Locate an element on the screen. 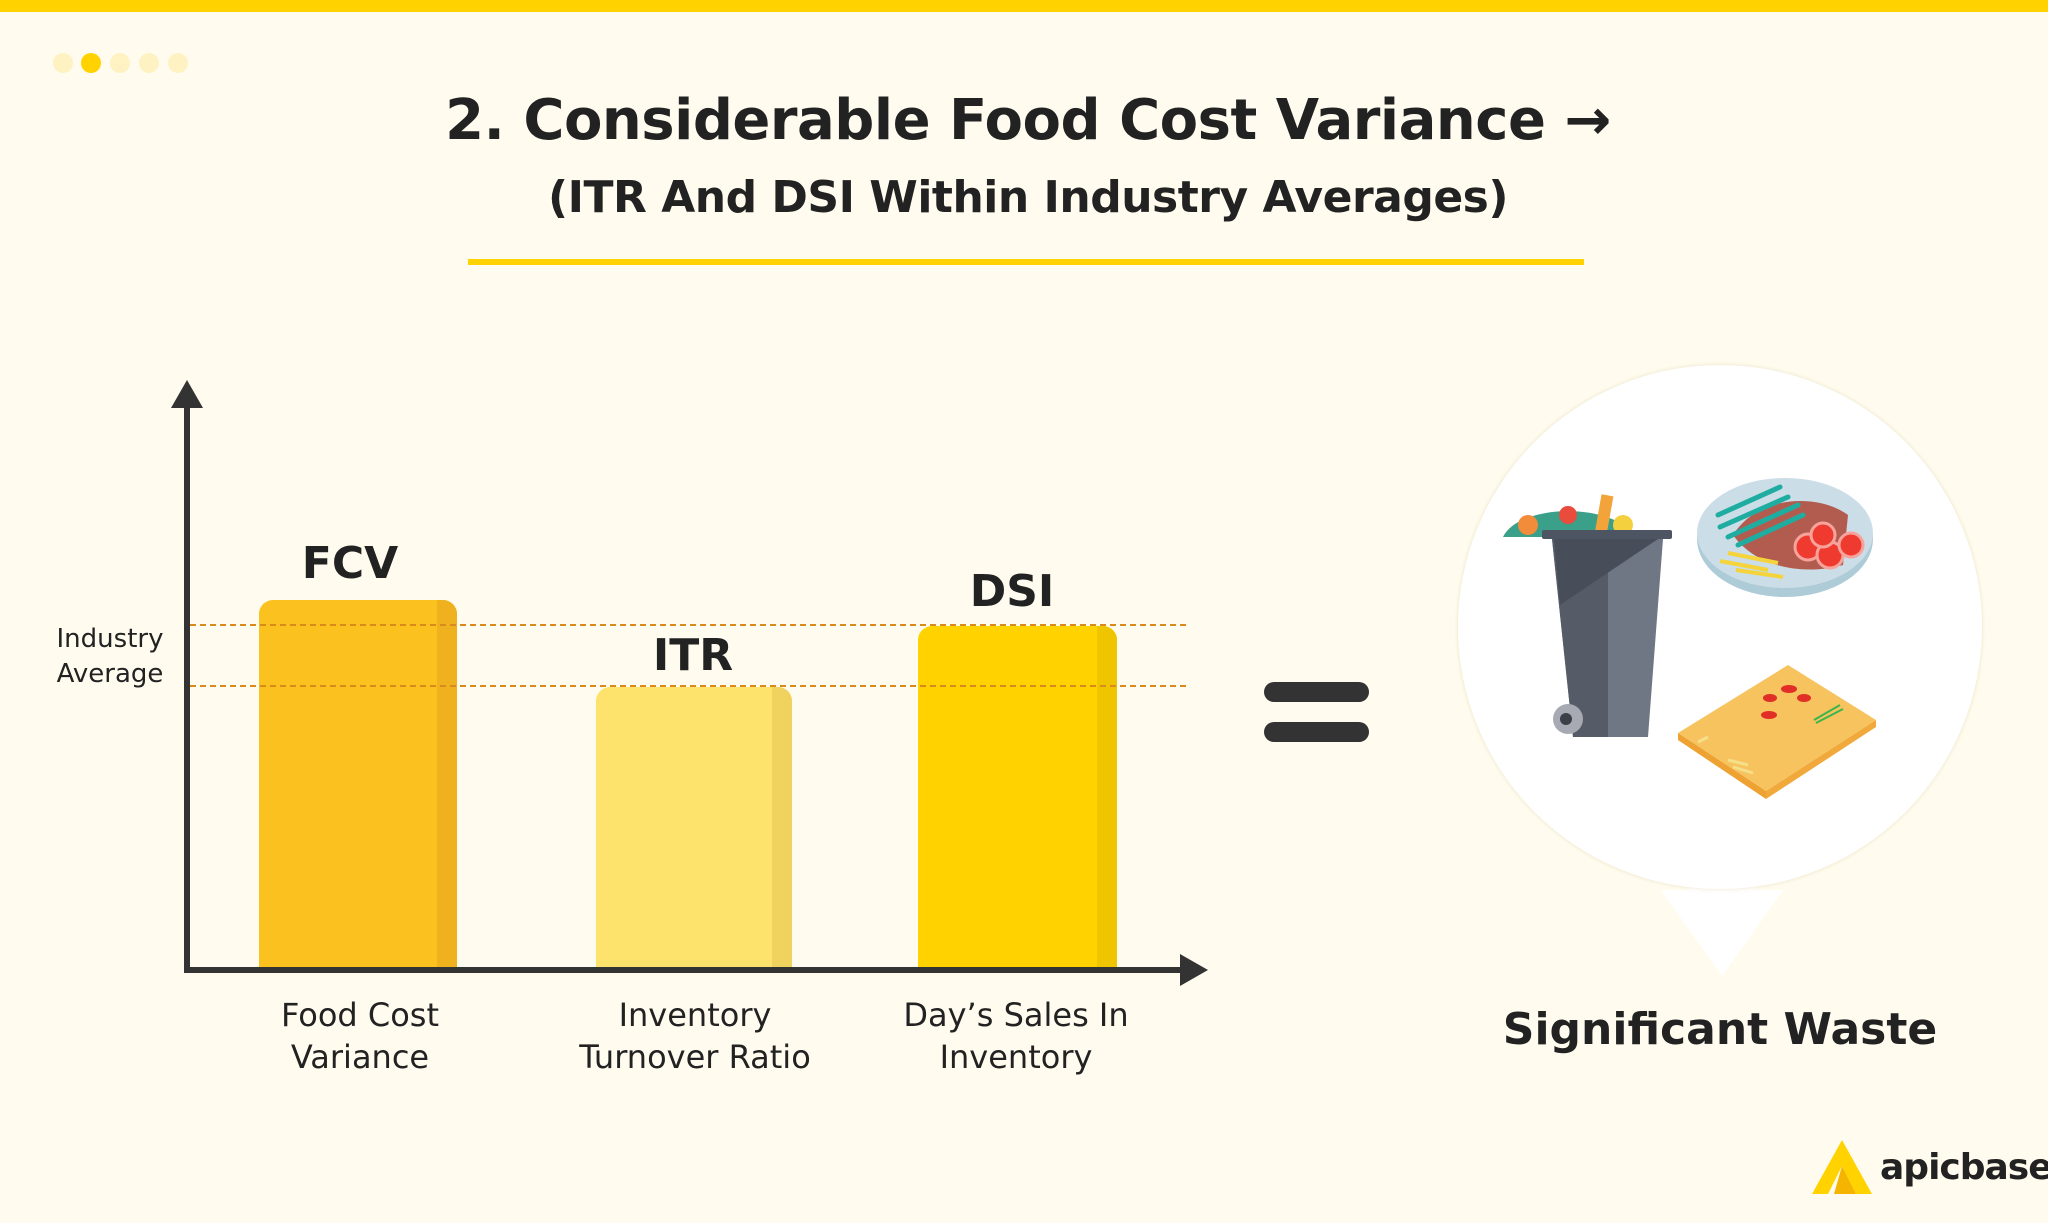  category-line: Turnover Ratio is located at coordinates (695, 1057).